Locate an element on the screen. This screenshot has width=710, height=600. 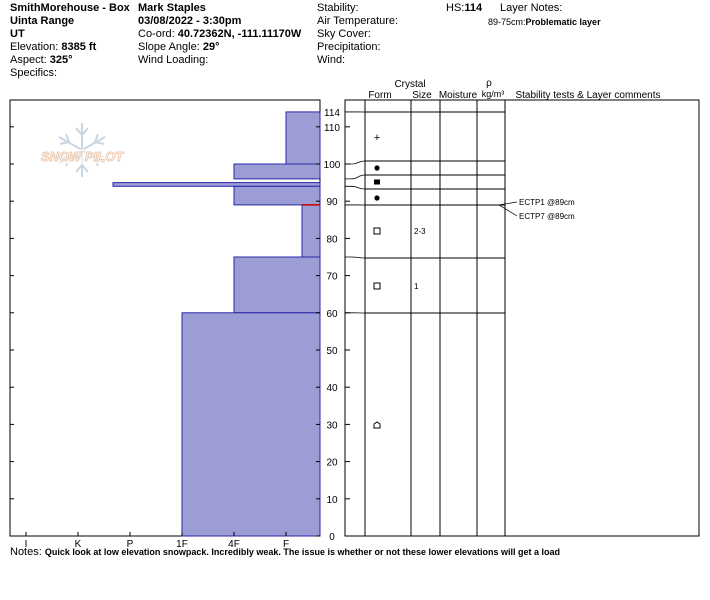
hs-value: 114 is located at coordinates (473, 8).